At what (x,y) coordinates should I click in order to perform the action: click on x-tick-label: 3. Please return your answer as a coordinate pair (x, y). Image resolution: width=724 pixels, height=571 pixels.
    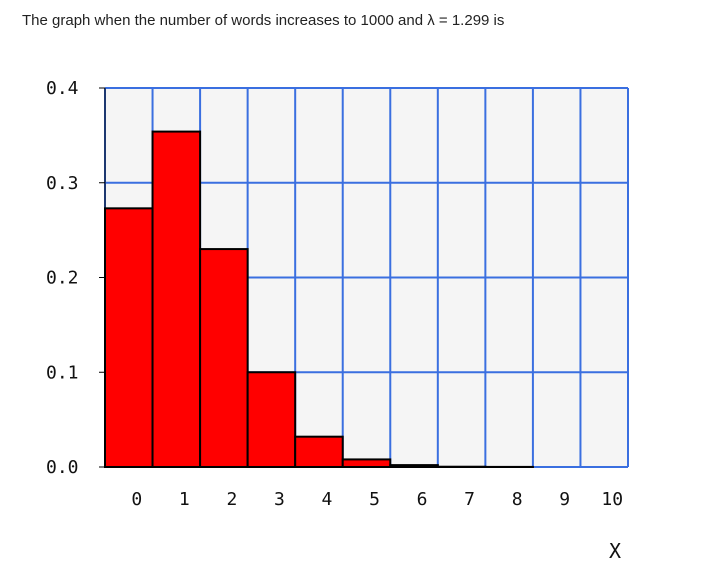
    Looking at the image, I should click on (279, 499).